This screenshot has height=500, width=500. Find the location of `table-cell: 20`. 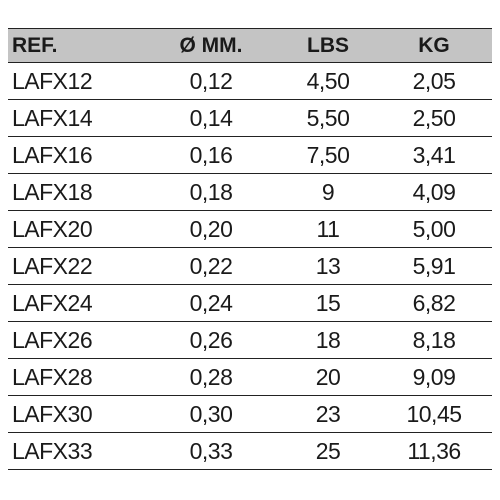

table-cell: 20 is located at coordinates (328, 377).